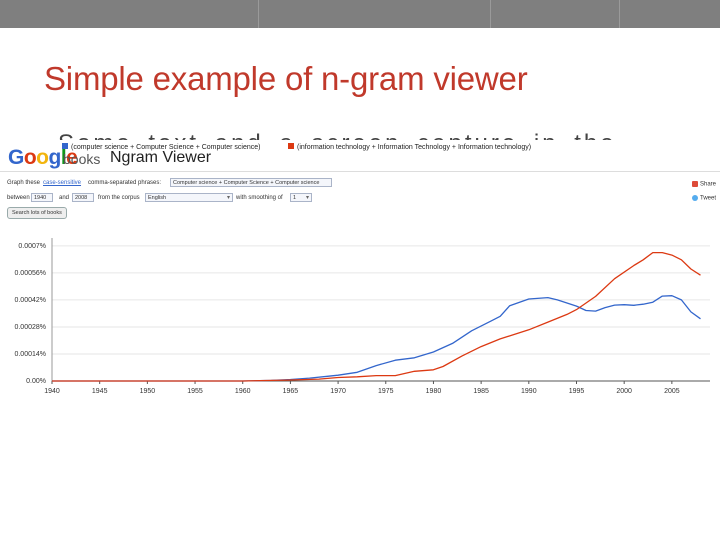  Describe the element at coordinates (286, 78) in the screenshot. I see `slide-title: Simple example of n-gram viewer` at that location.